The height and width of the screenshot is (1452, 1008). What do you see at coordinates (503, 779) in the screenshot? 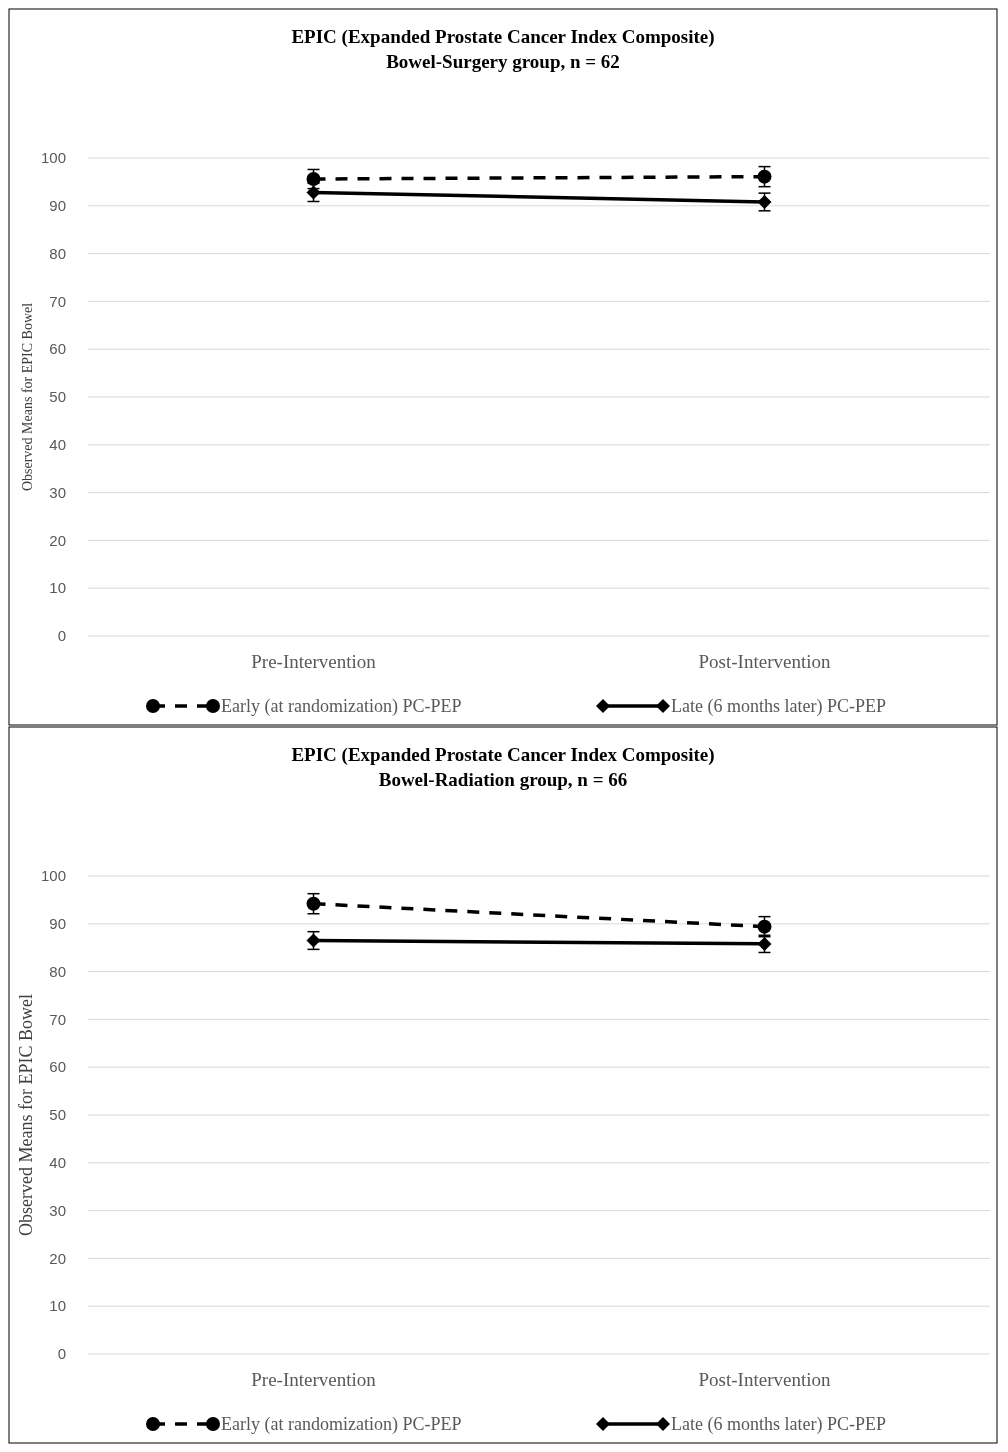
I see `chart-subtitle: Bowel-Radiation group, n = 66` at bounding box center [503, 779].